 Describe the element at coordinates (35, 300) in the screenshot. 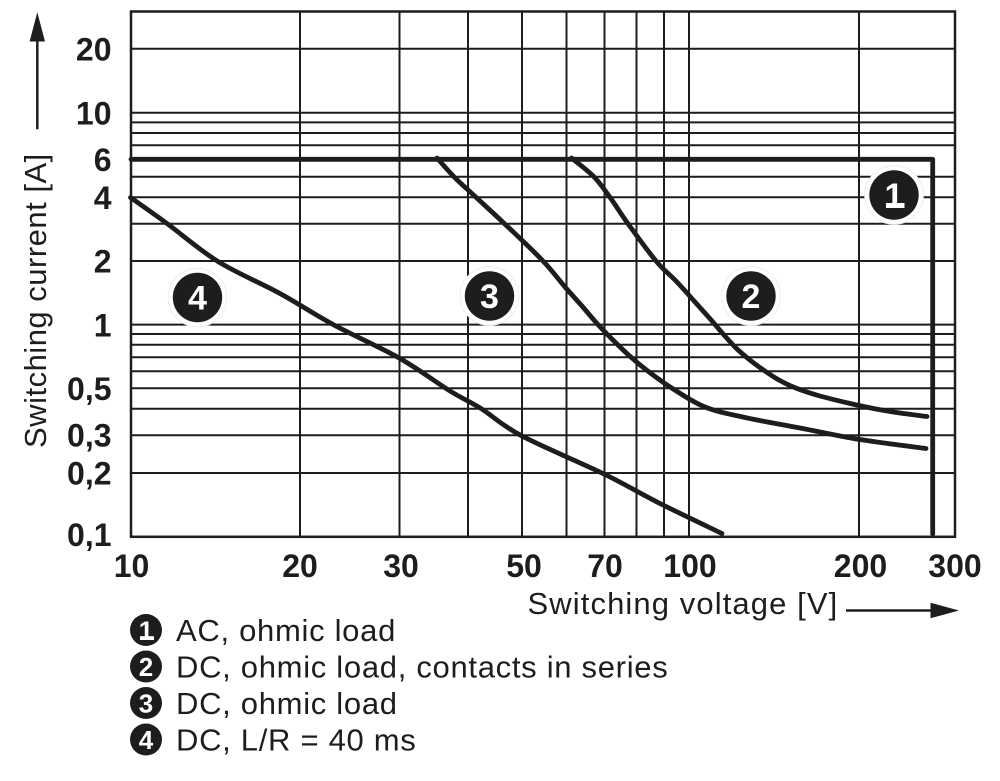

I see `svg-text: Switching current [A]` at that location.